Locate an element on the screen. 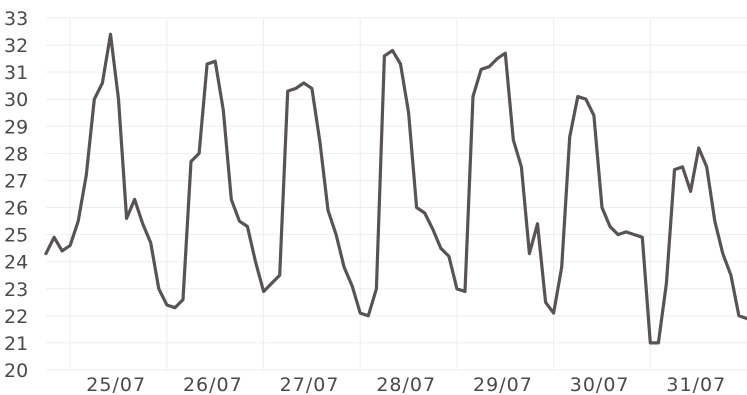  y-tick-label: 22 is located at coordinates (16, 317).